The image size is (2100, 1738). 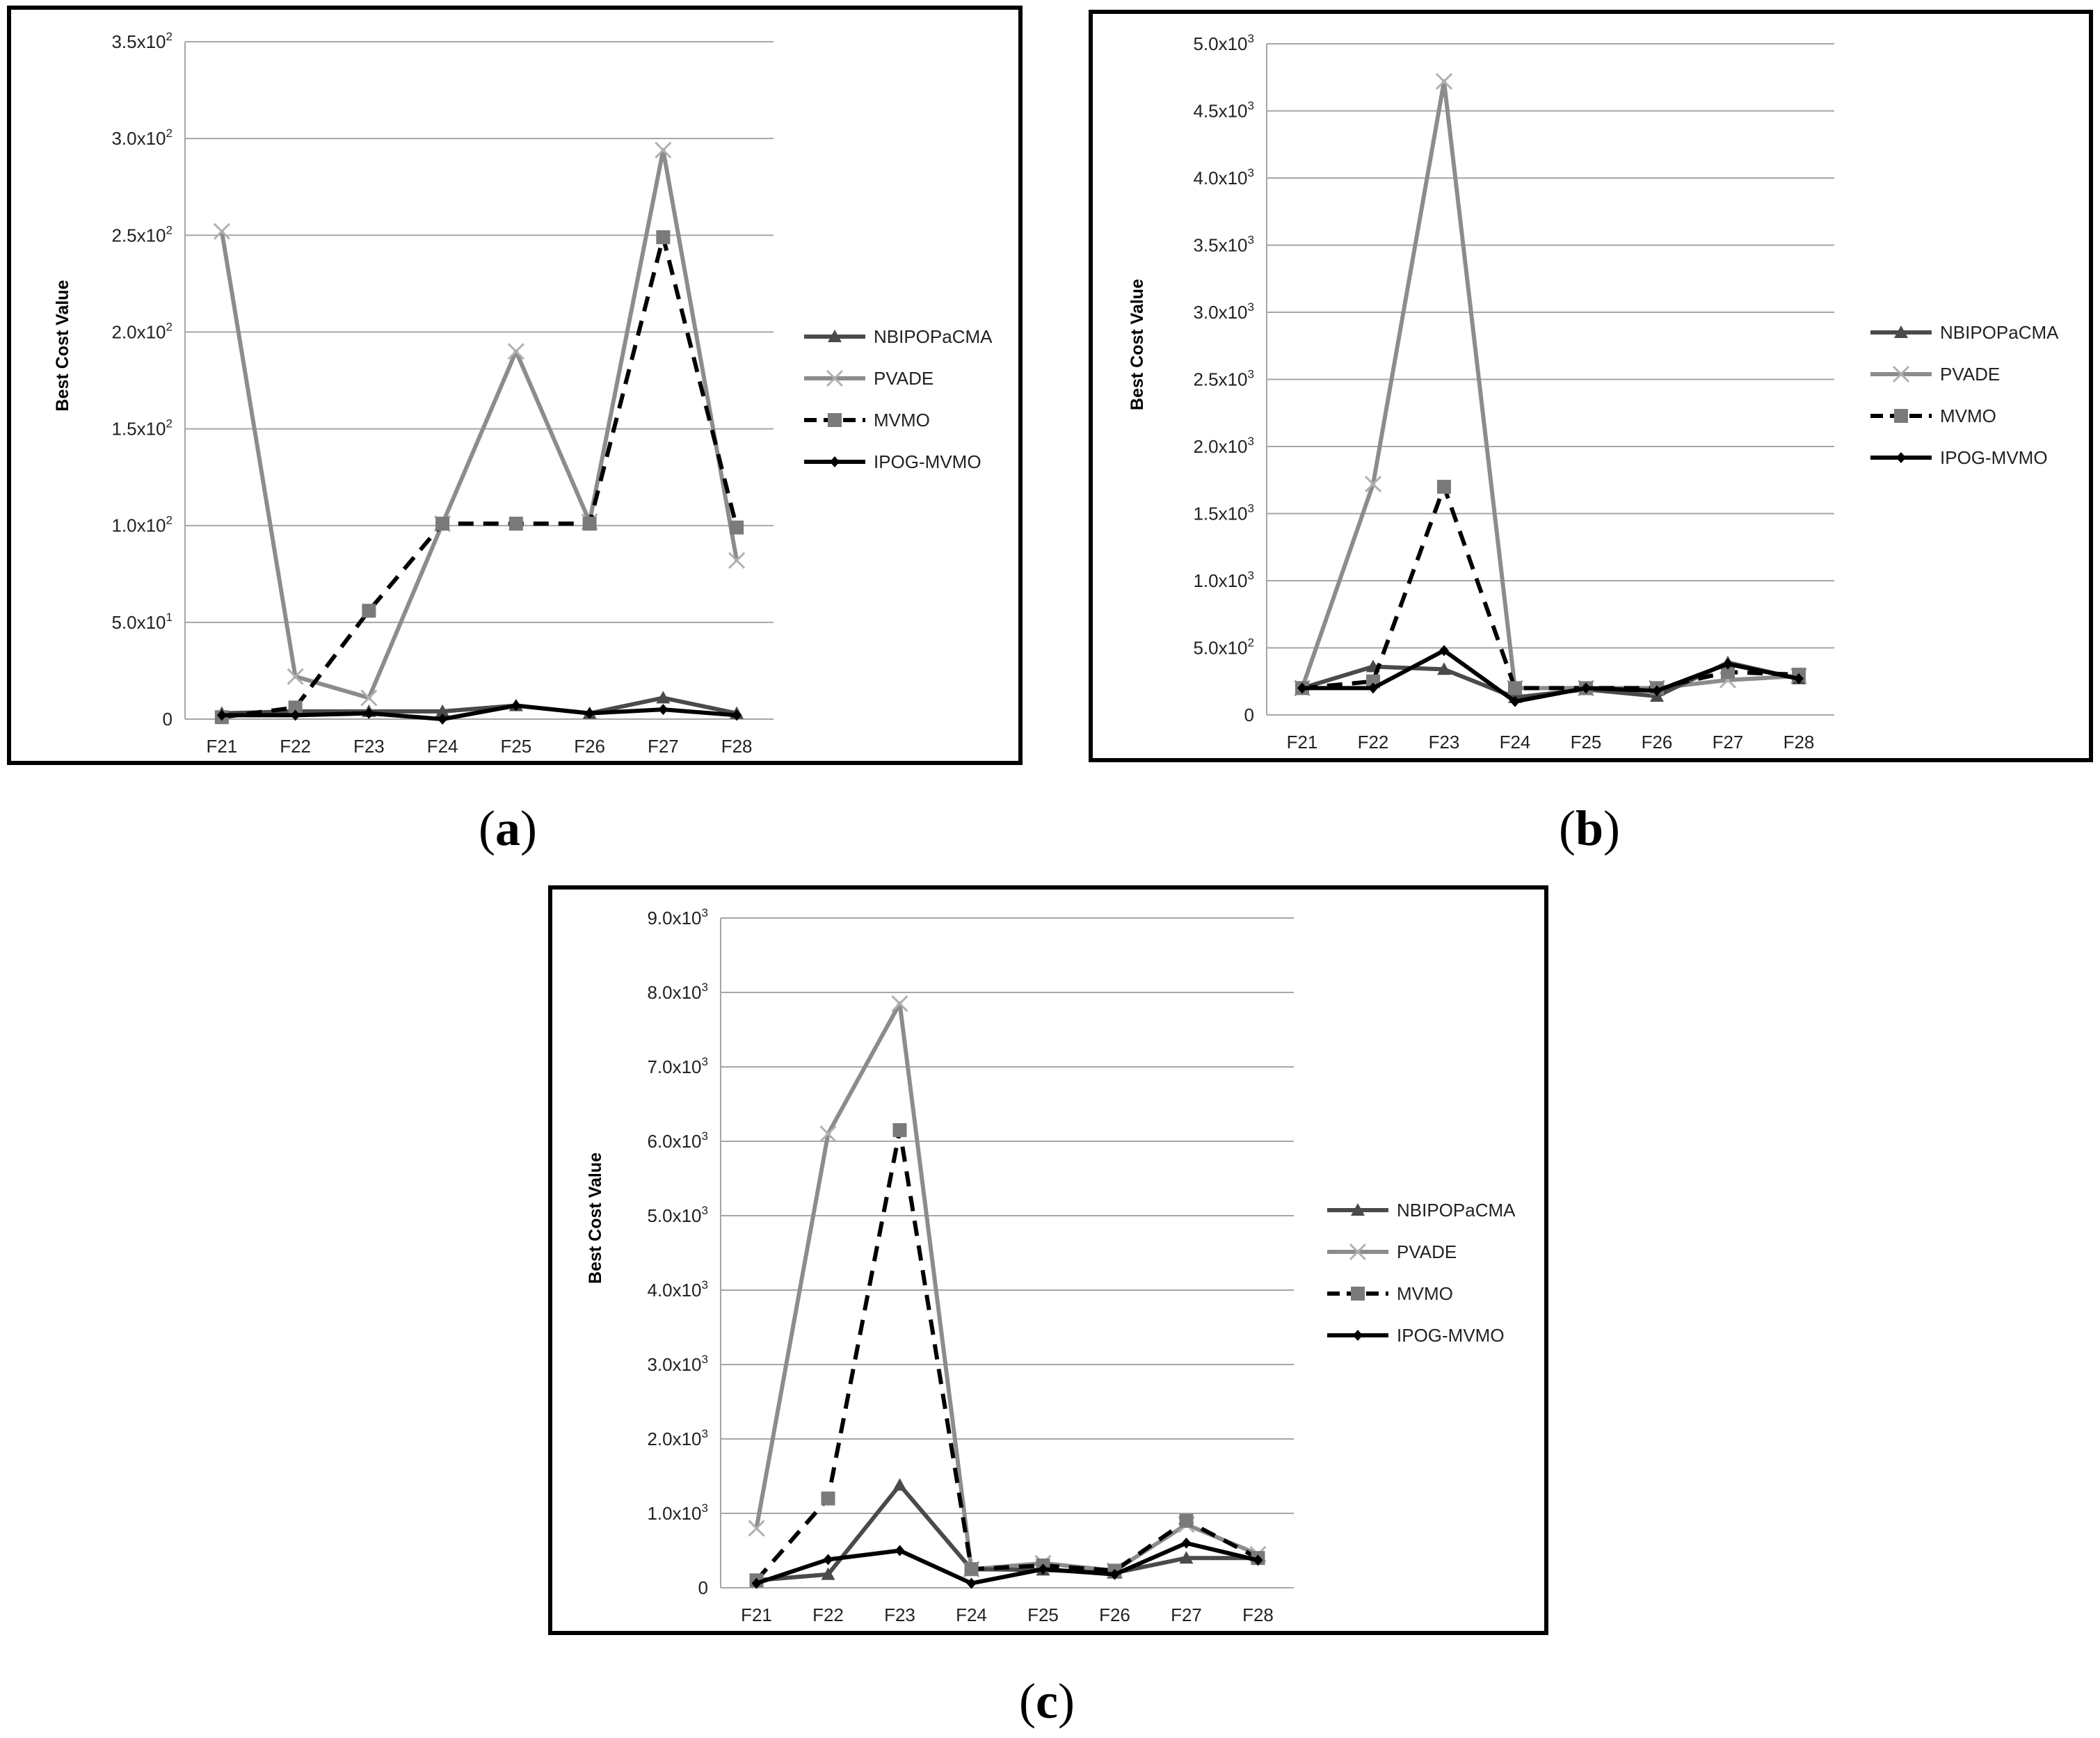 What do you see at coordinates (677, 1513) in the screenshot?
I see `chart-c-ytick-label-1: 1.0x103` at bounding box center [677, 1513].